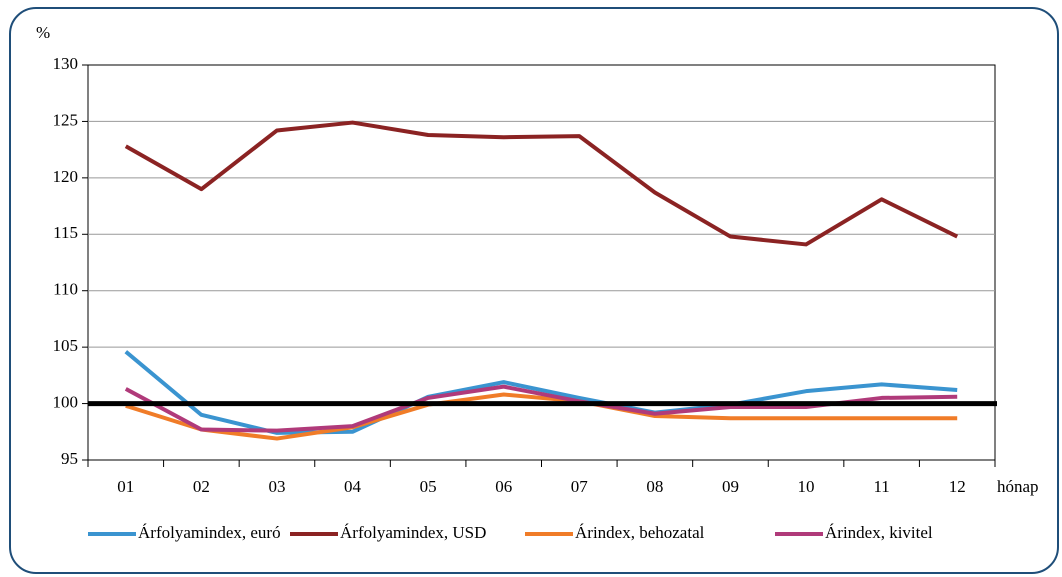 Image resolution: width=1062 pixels, height=577 pixels. What do you see at coordinates (730, 486) in the screenshot?
I see `x-tick-label: 09` at bounding box center [730, 486].